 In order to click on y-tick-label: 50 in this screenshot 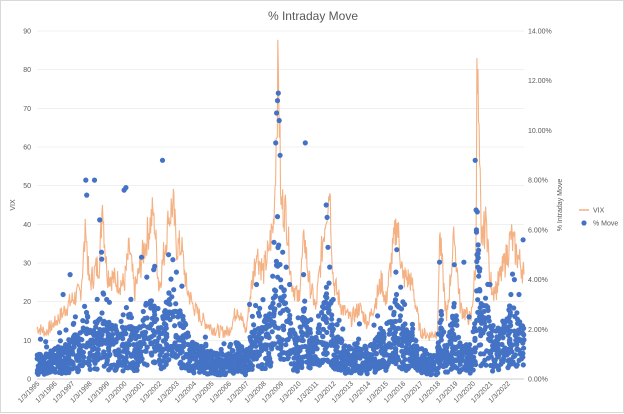, I will do `click(27, 186)`.